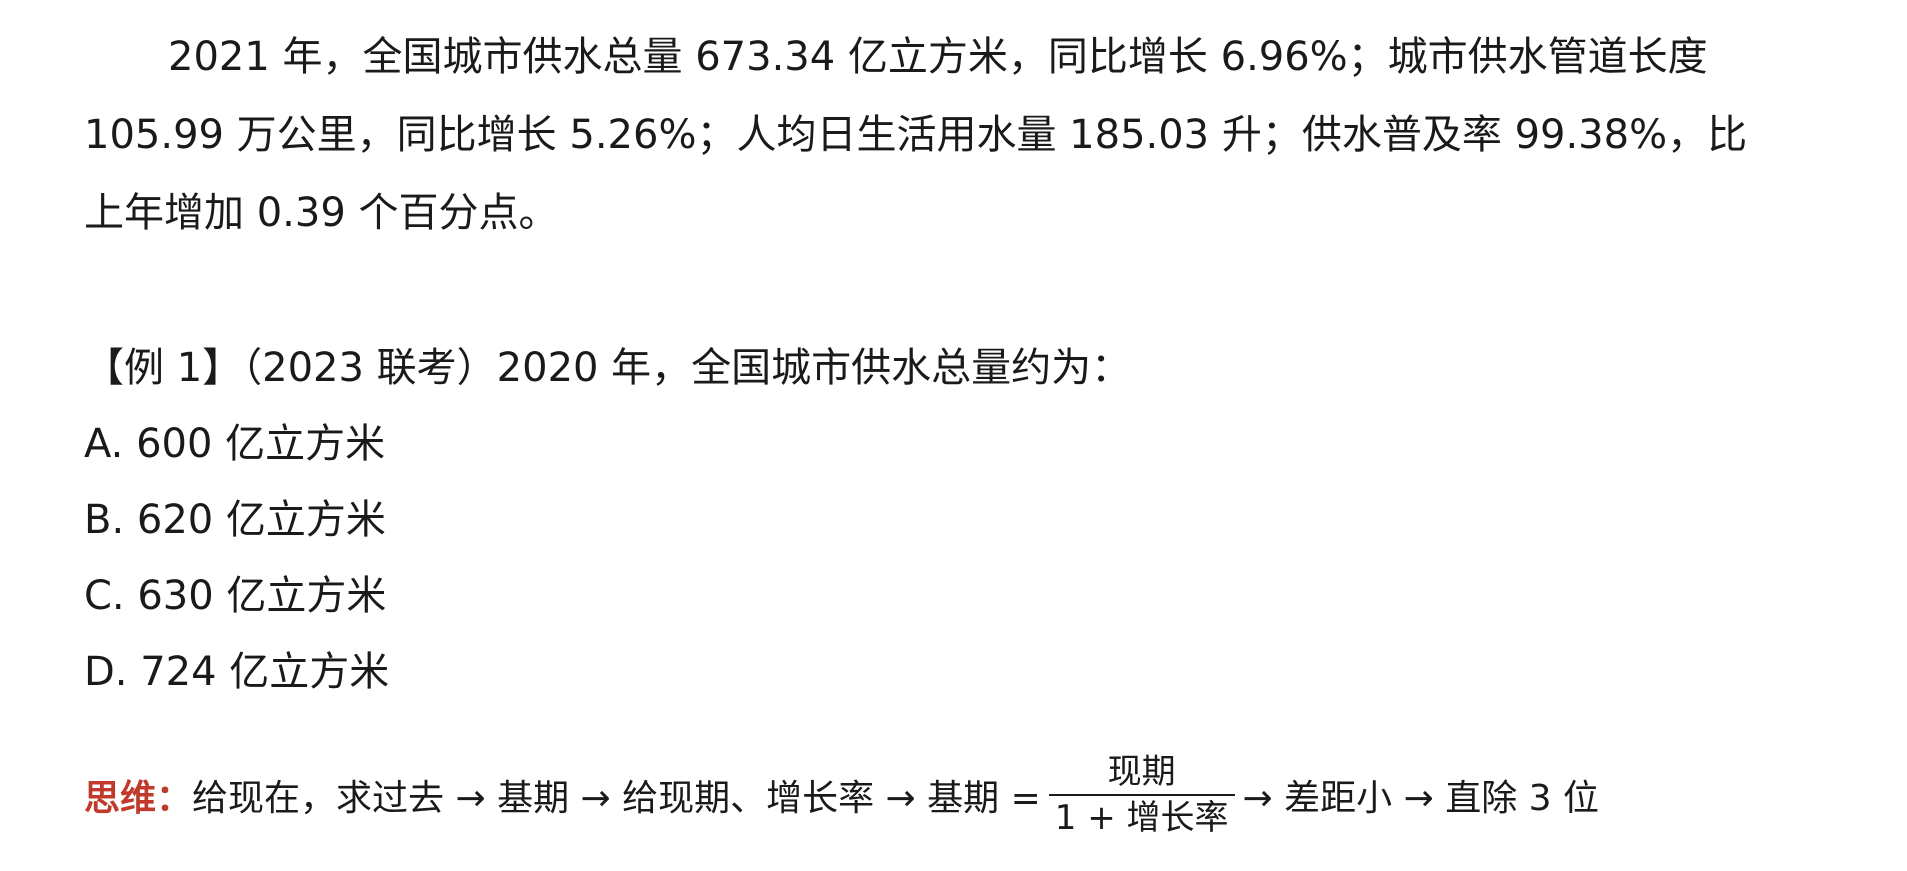 The image size is (1907, 871). Describe the element at coordinates (237, 672) in the screenshot. I see `option-d: D. 724 亿立方米` at that location.